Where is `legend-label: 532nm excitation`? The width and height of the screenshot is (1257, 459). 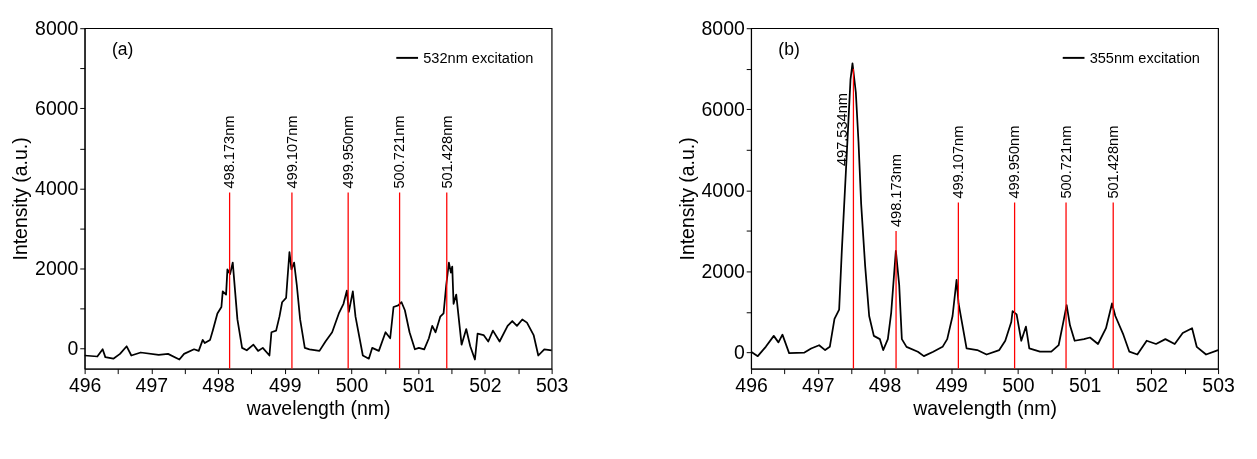 legend-label: 532nm excitation is located at coordinates (478, 57).